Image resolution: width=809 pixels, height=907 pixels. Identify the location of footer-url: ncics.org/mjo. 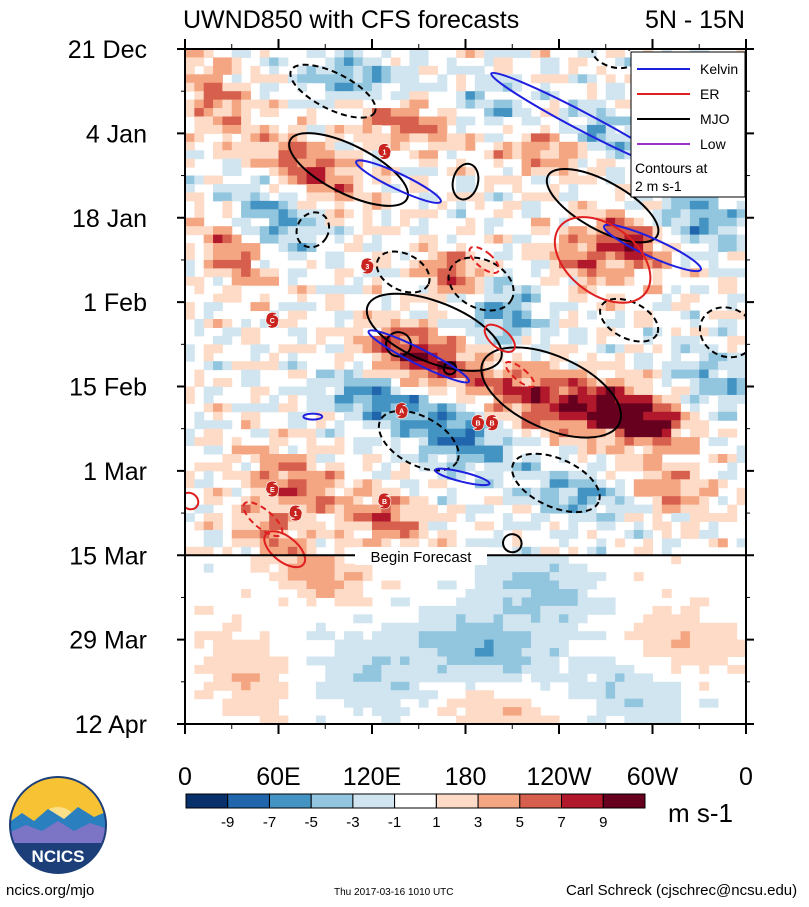
(50, 890).